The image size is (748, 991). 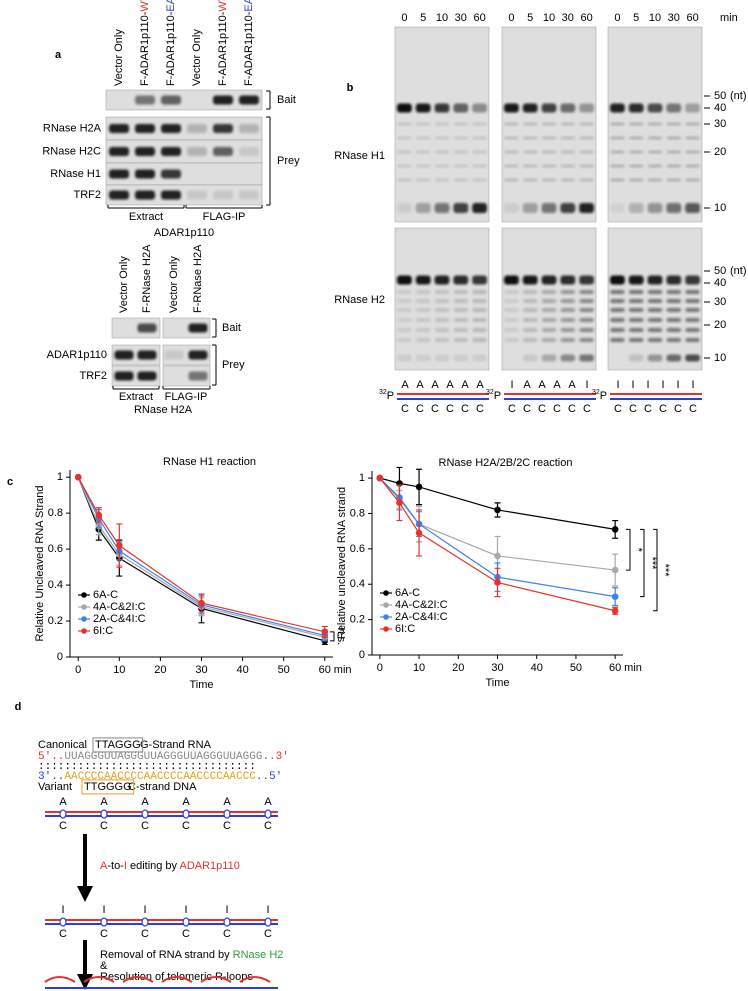 What do you see at coordinates (210, 866) in the screenshot?
I see `text-piece: ADAR1p110` at bounding box center [210, 866].